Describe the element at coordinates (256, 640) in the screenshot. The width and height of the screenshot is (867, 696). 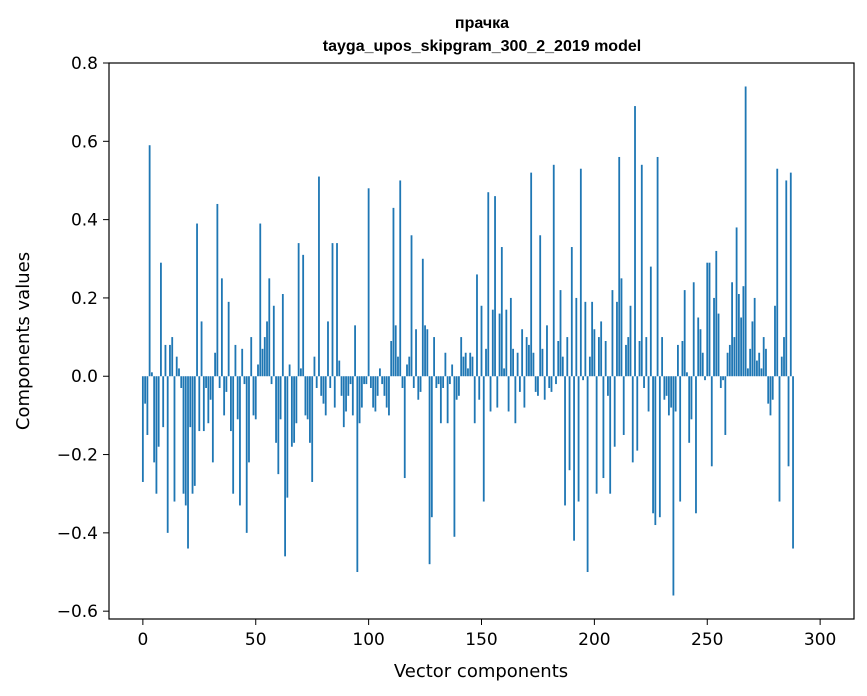
I see `x-tick-label: 50` at that location.